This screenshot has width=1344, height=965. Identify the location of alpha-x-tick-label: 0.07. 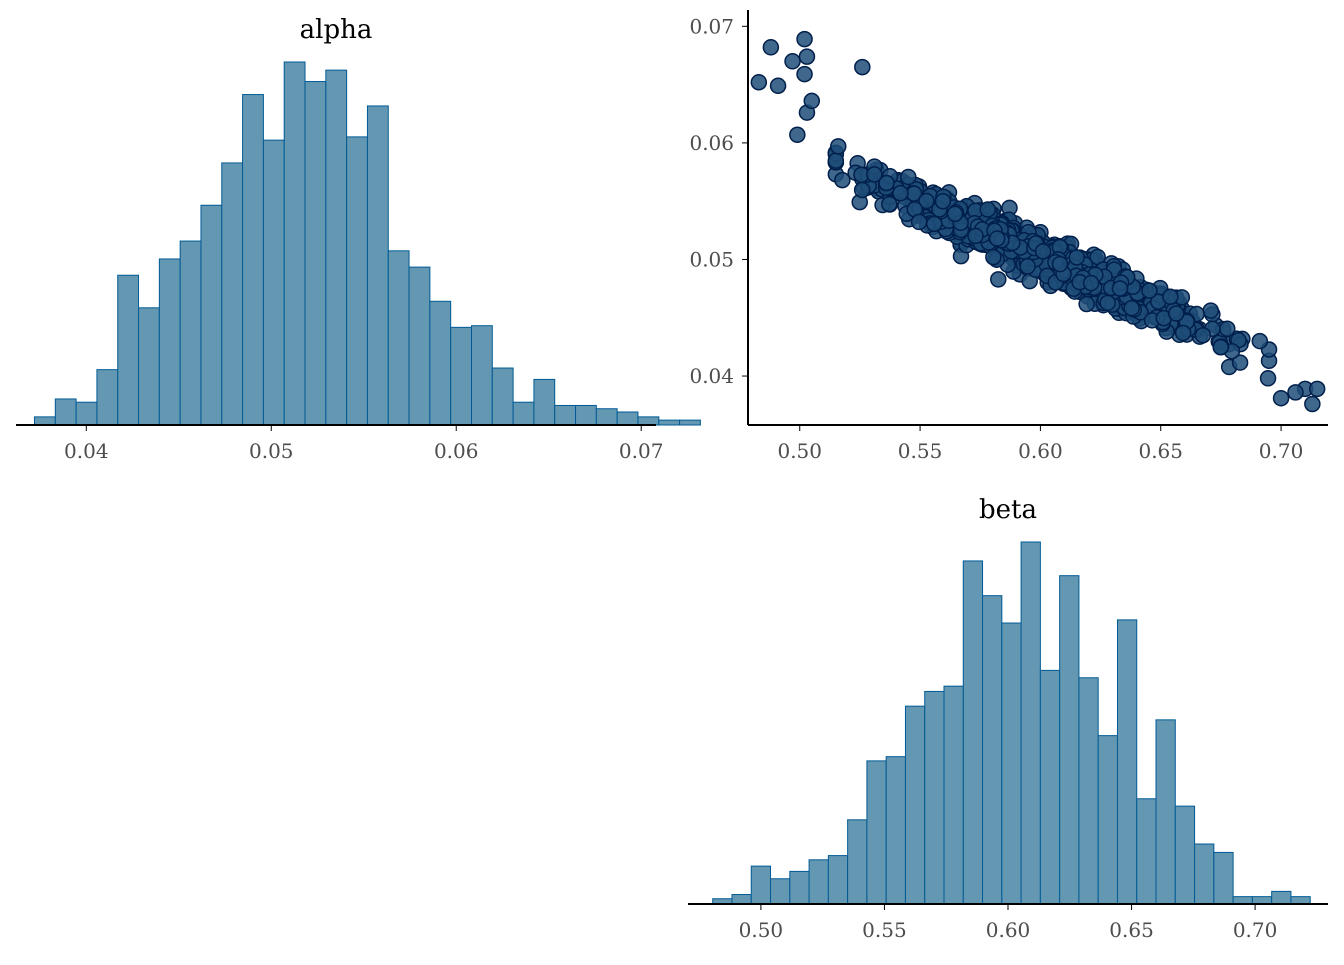
(641, 451).